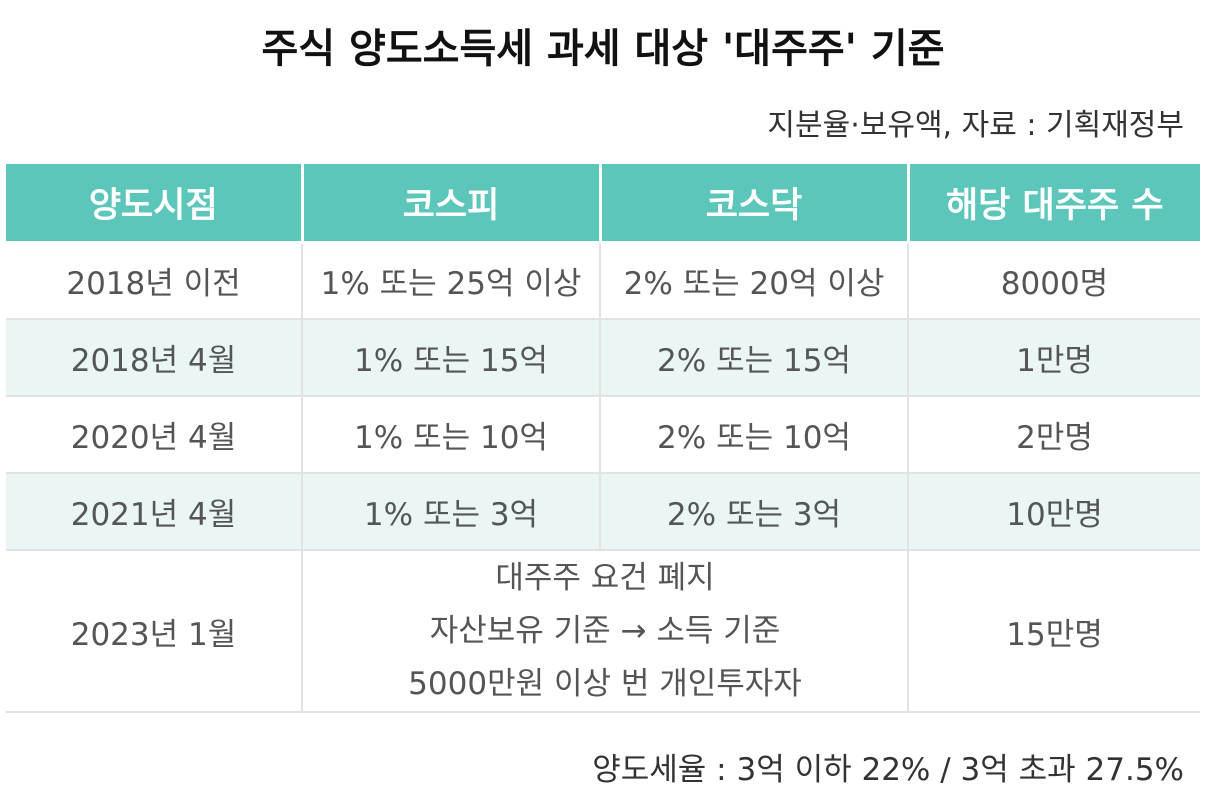 This screenshot has width=1206, height=808. What do you see at coordinates (754, 358) in the screenshot?
I see `cell-kosdaq: 2% 또는 15억` at bounding box center [754, 358].